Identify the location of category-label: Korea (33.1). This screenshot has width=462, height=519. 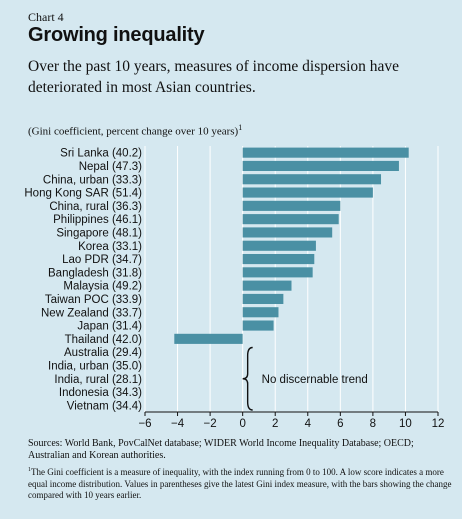
(110, 247).